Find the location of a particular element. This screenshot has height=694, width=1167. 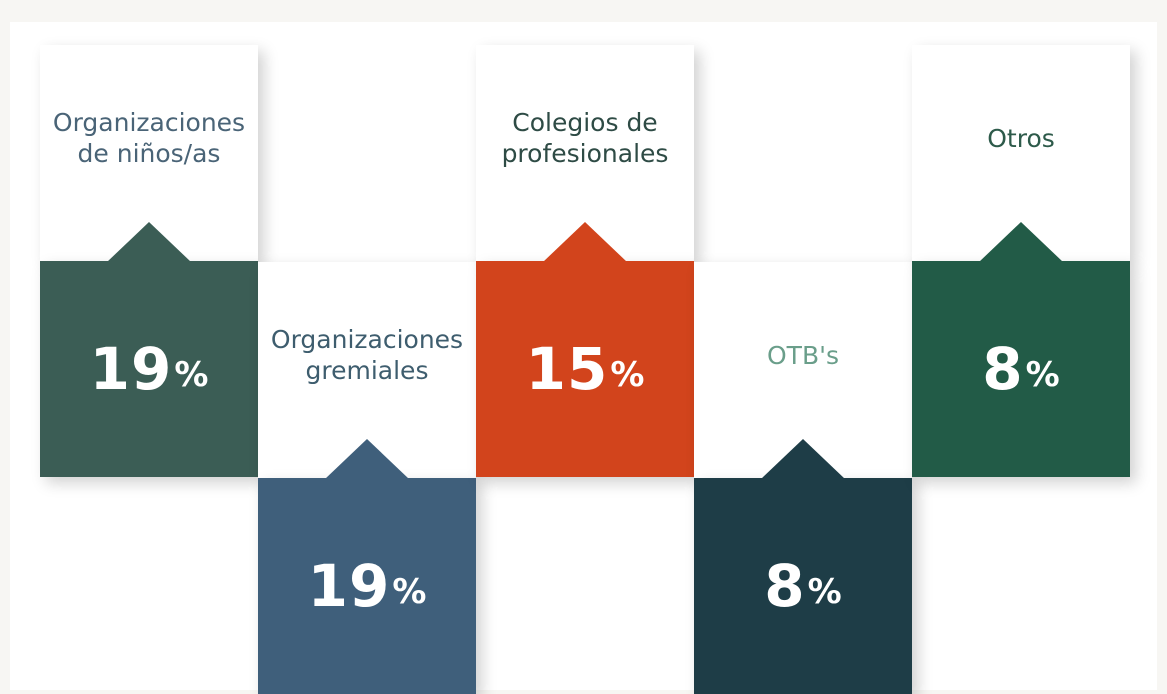

value-number: 15 is located at coordinates (567, 369).